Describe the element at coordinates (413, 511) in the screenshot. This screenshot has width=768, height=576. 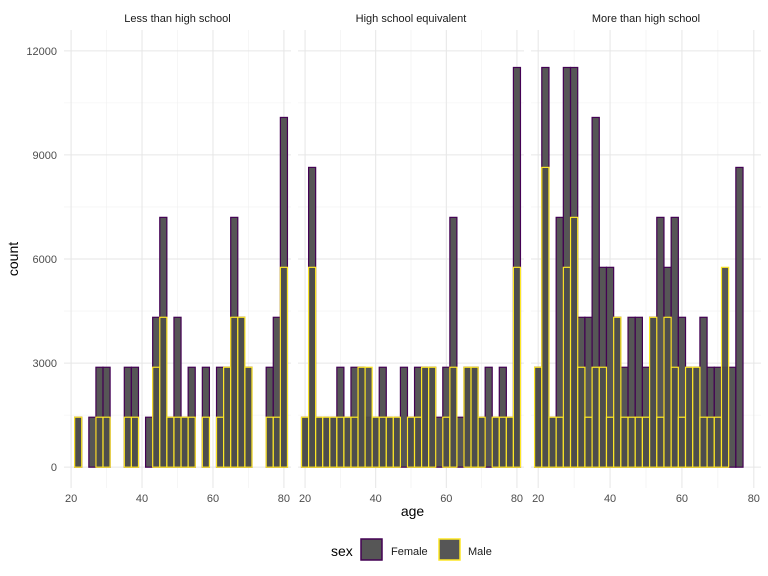
I see `x-axis-title: age` at that location.